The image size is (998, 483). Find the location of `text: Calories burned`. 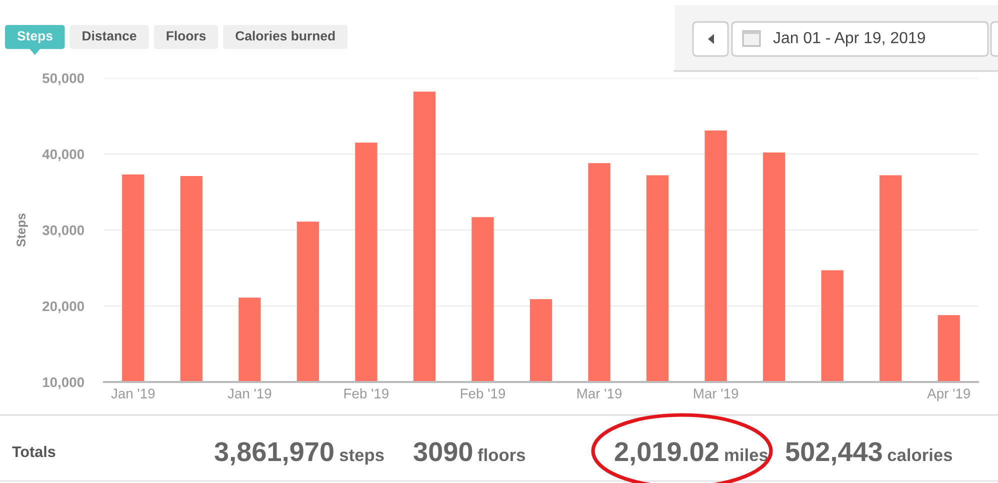

text: Calories burned is located at coordinates (285, 35).